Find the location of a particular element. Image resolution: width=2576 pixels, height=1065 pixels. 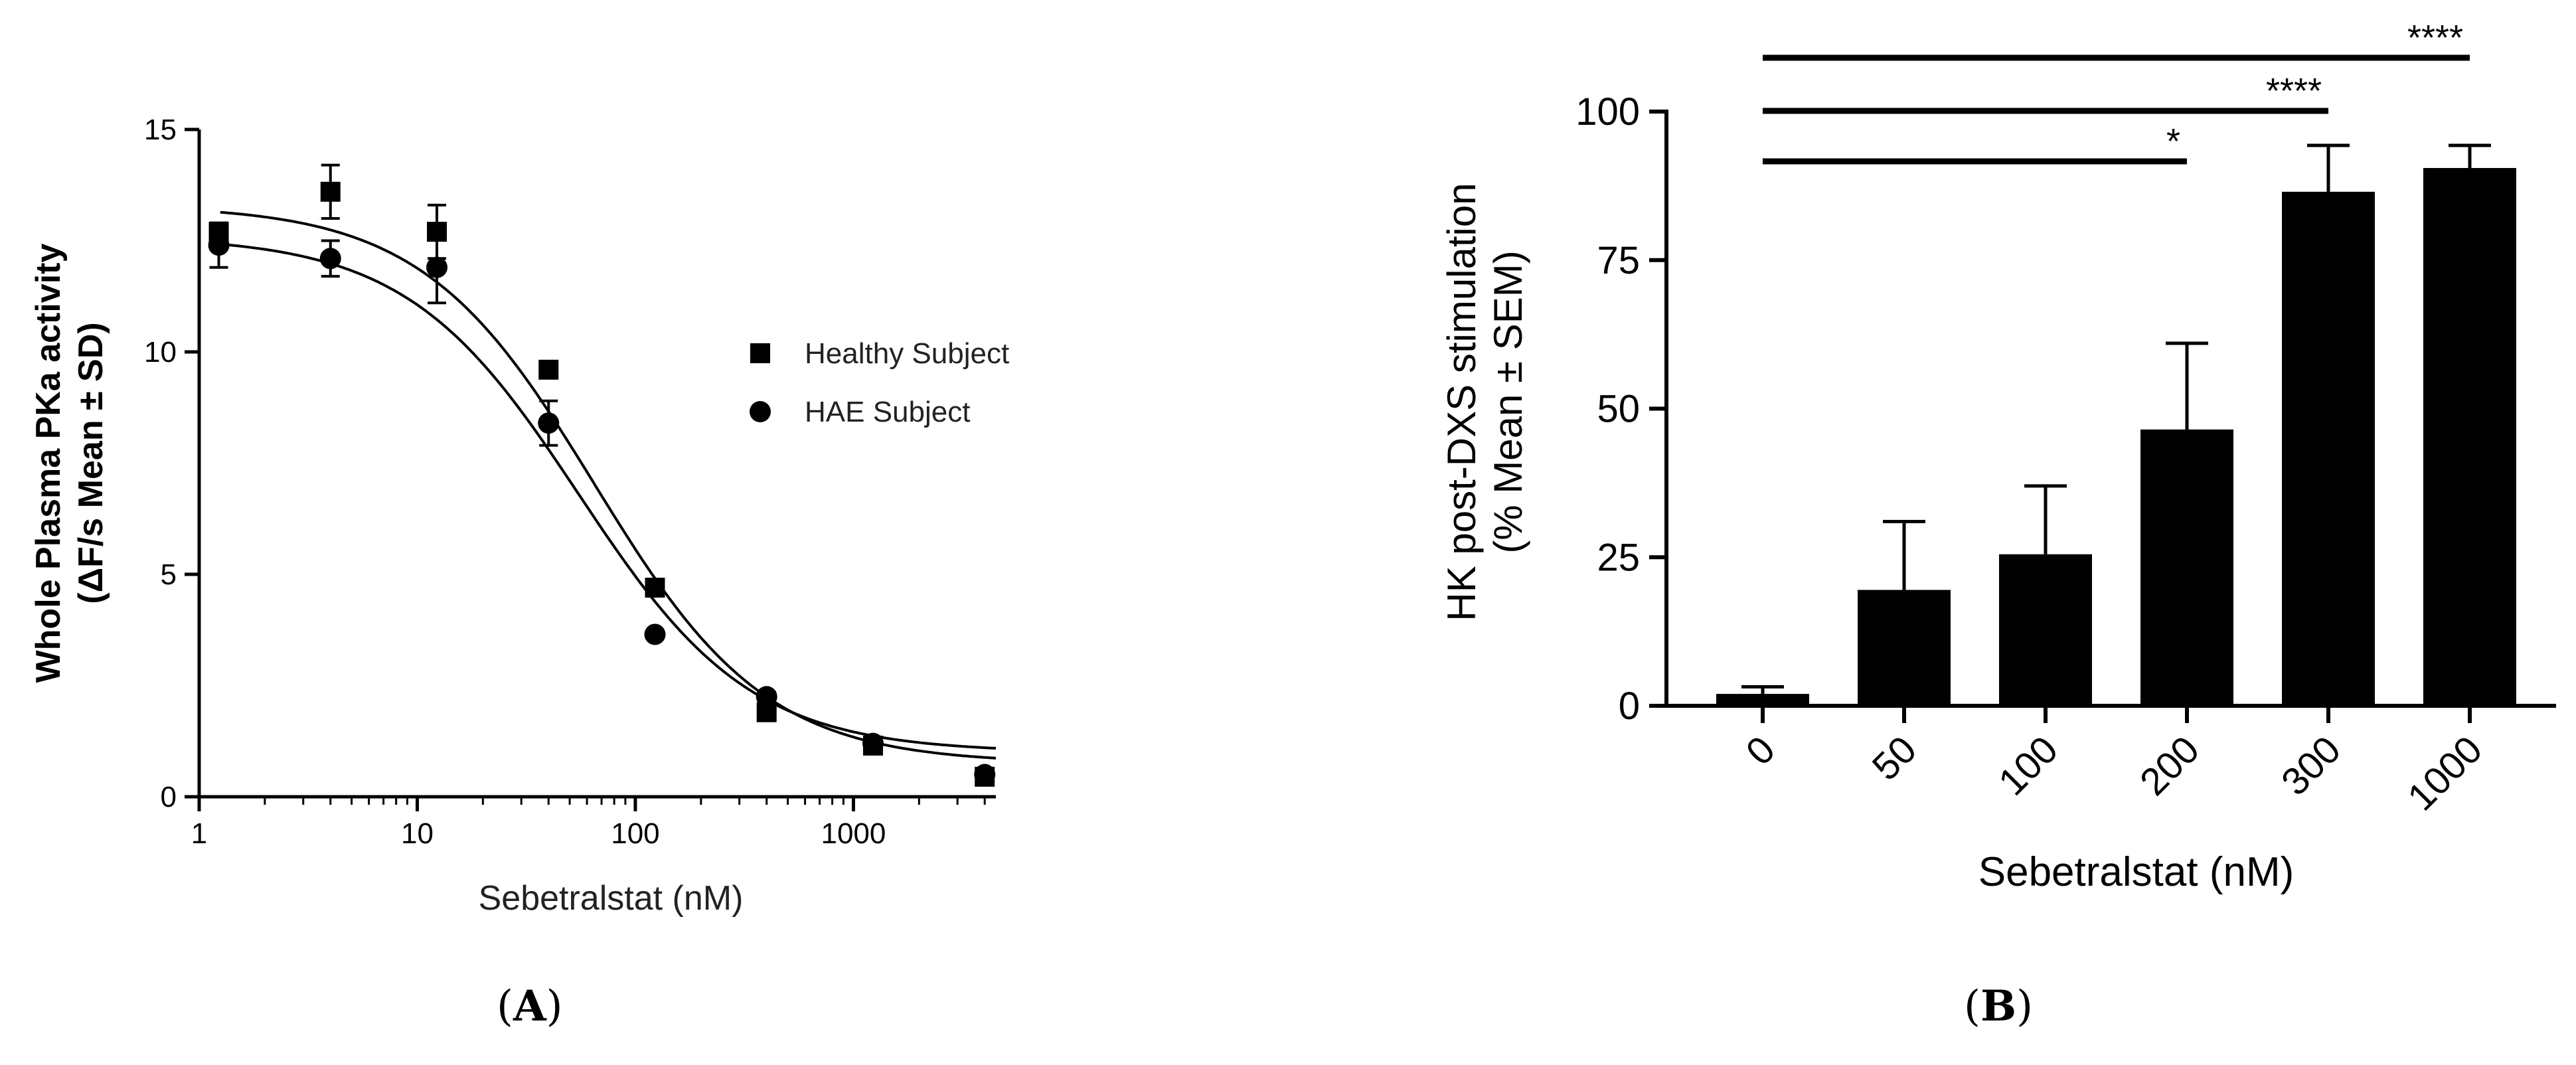

y-tick-label: 50 is located at coordinates (1618, 409).